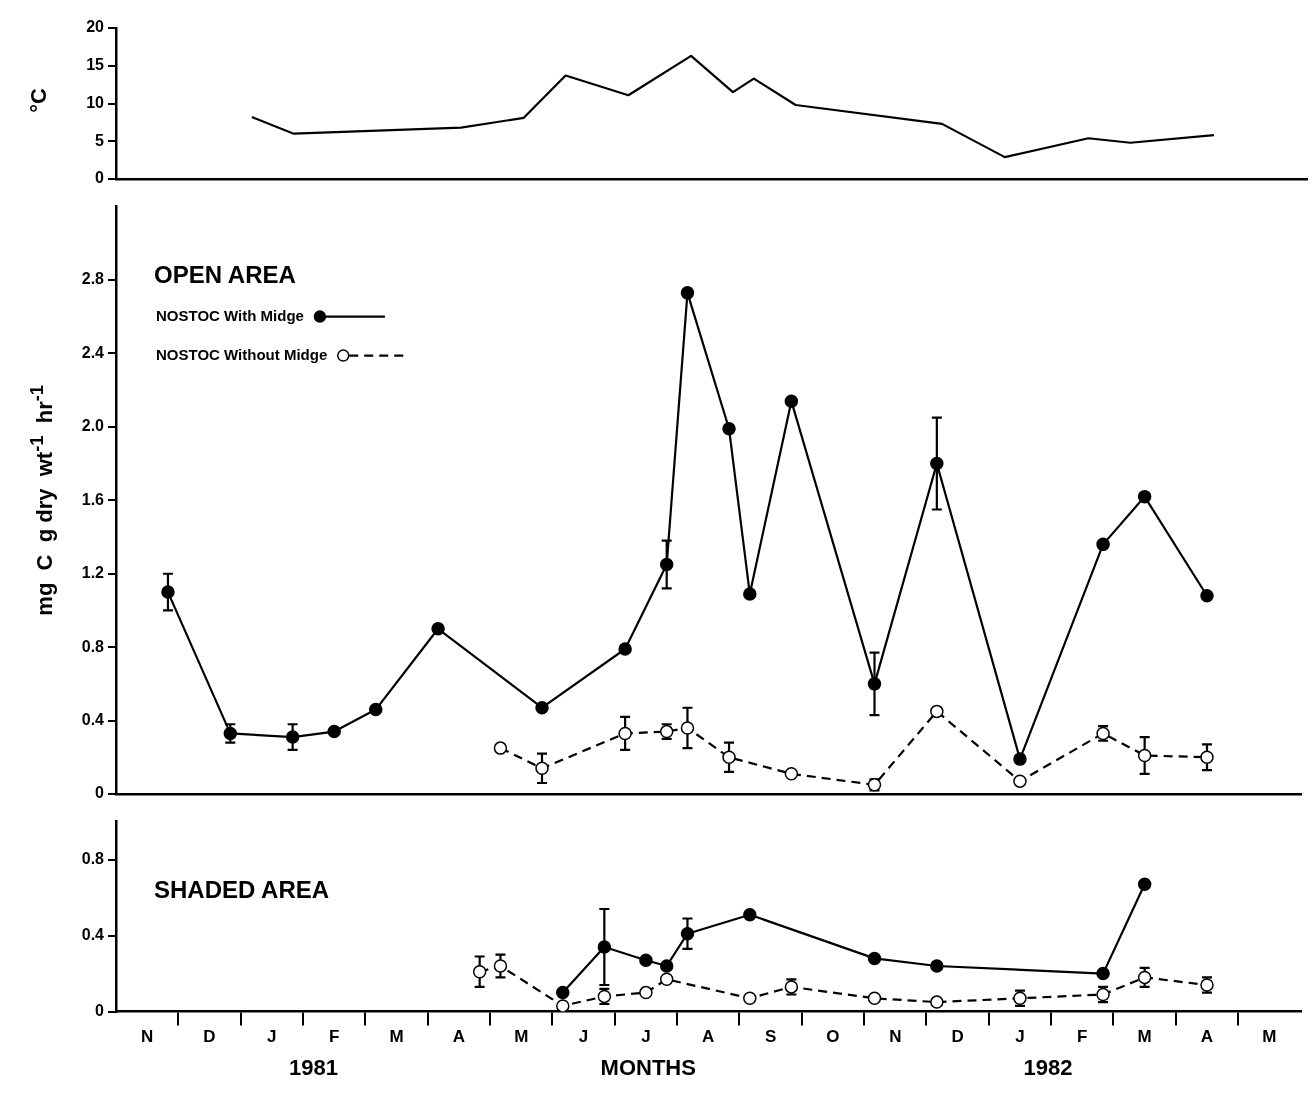 The width and height of the screenshot is (1315, 1106). What do you see at coordinates (93, 352) in the screenshot?
I see `y-tick-label: 2.4` at bounding box center [93, 352].